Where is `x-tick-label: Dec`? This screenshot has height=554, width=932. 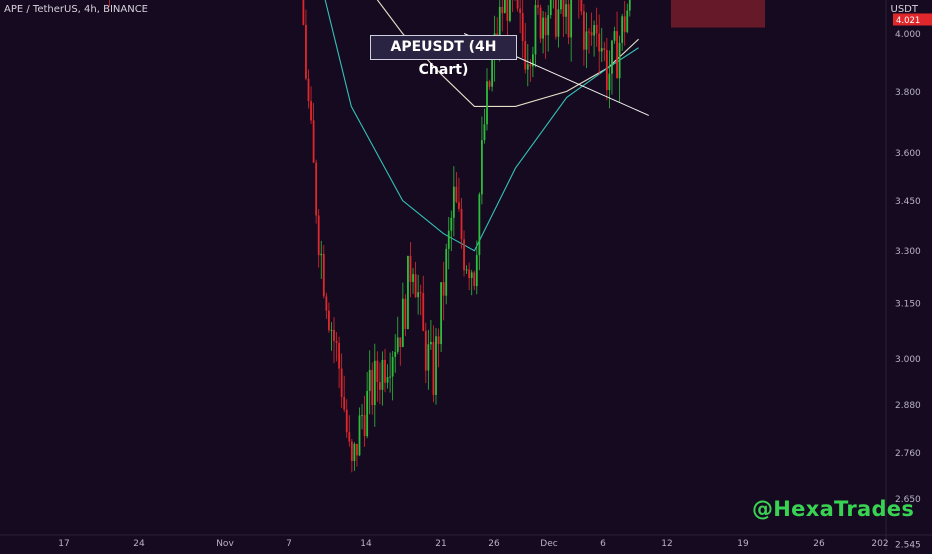
x-tick-label: Dec is located at coordinates (548, 544).